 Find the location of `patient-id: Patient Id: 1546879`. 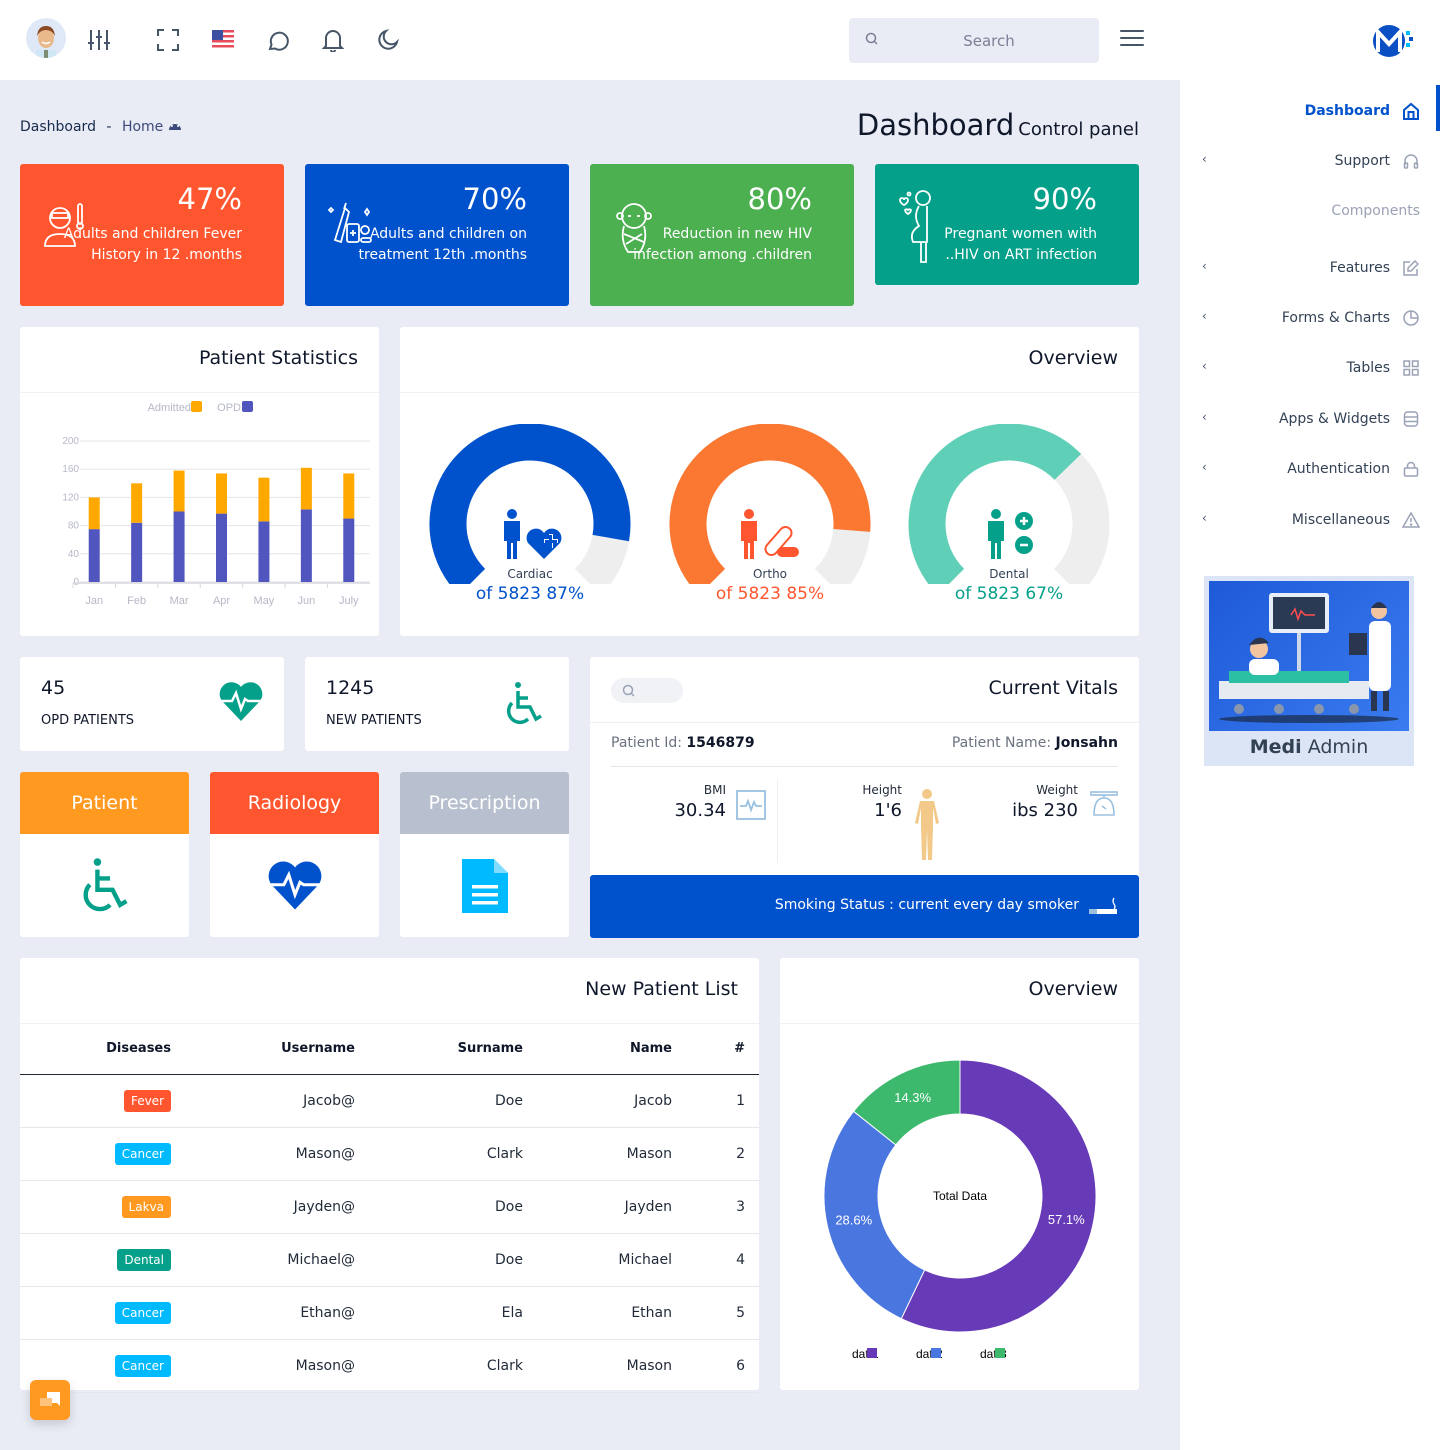

patient-id: Patient Id: 1546879 is located at coordinates (683, 743).